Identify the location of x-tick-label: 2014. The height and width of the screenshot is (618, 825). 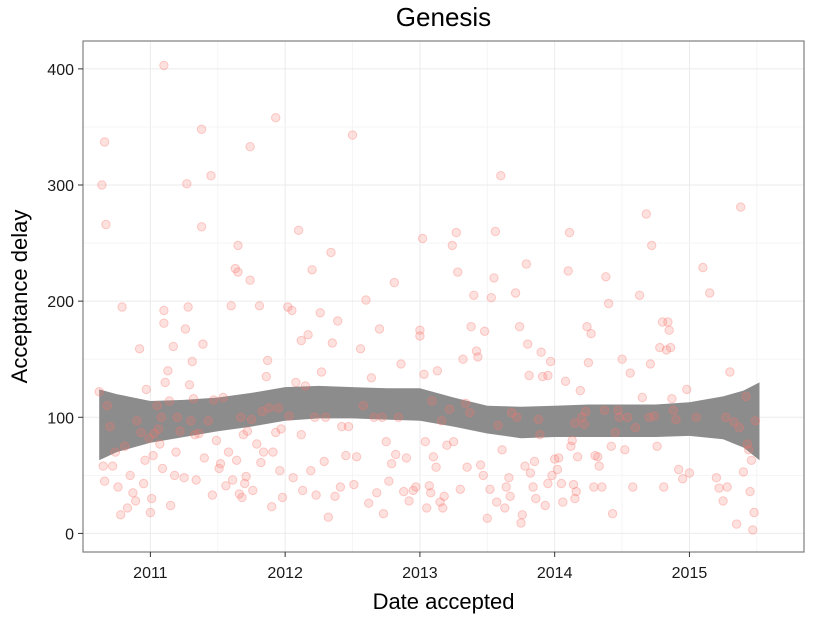
(555, 573).